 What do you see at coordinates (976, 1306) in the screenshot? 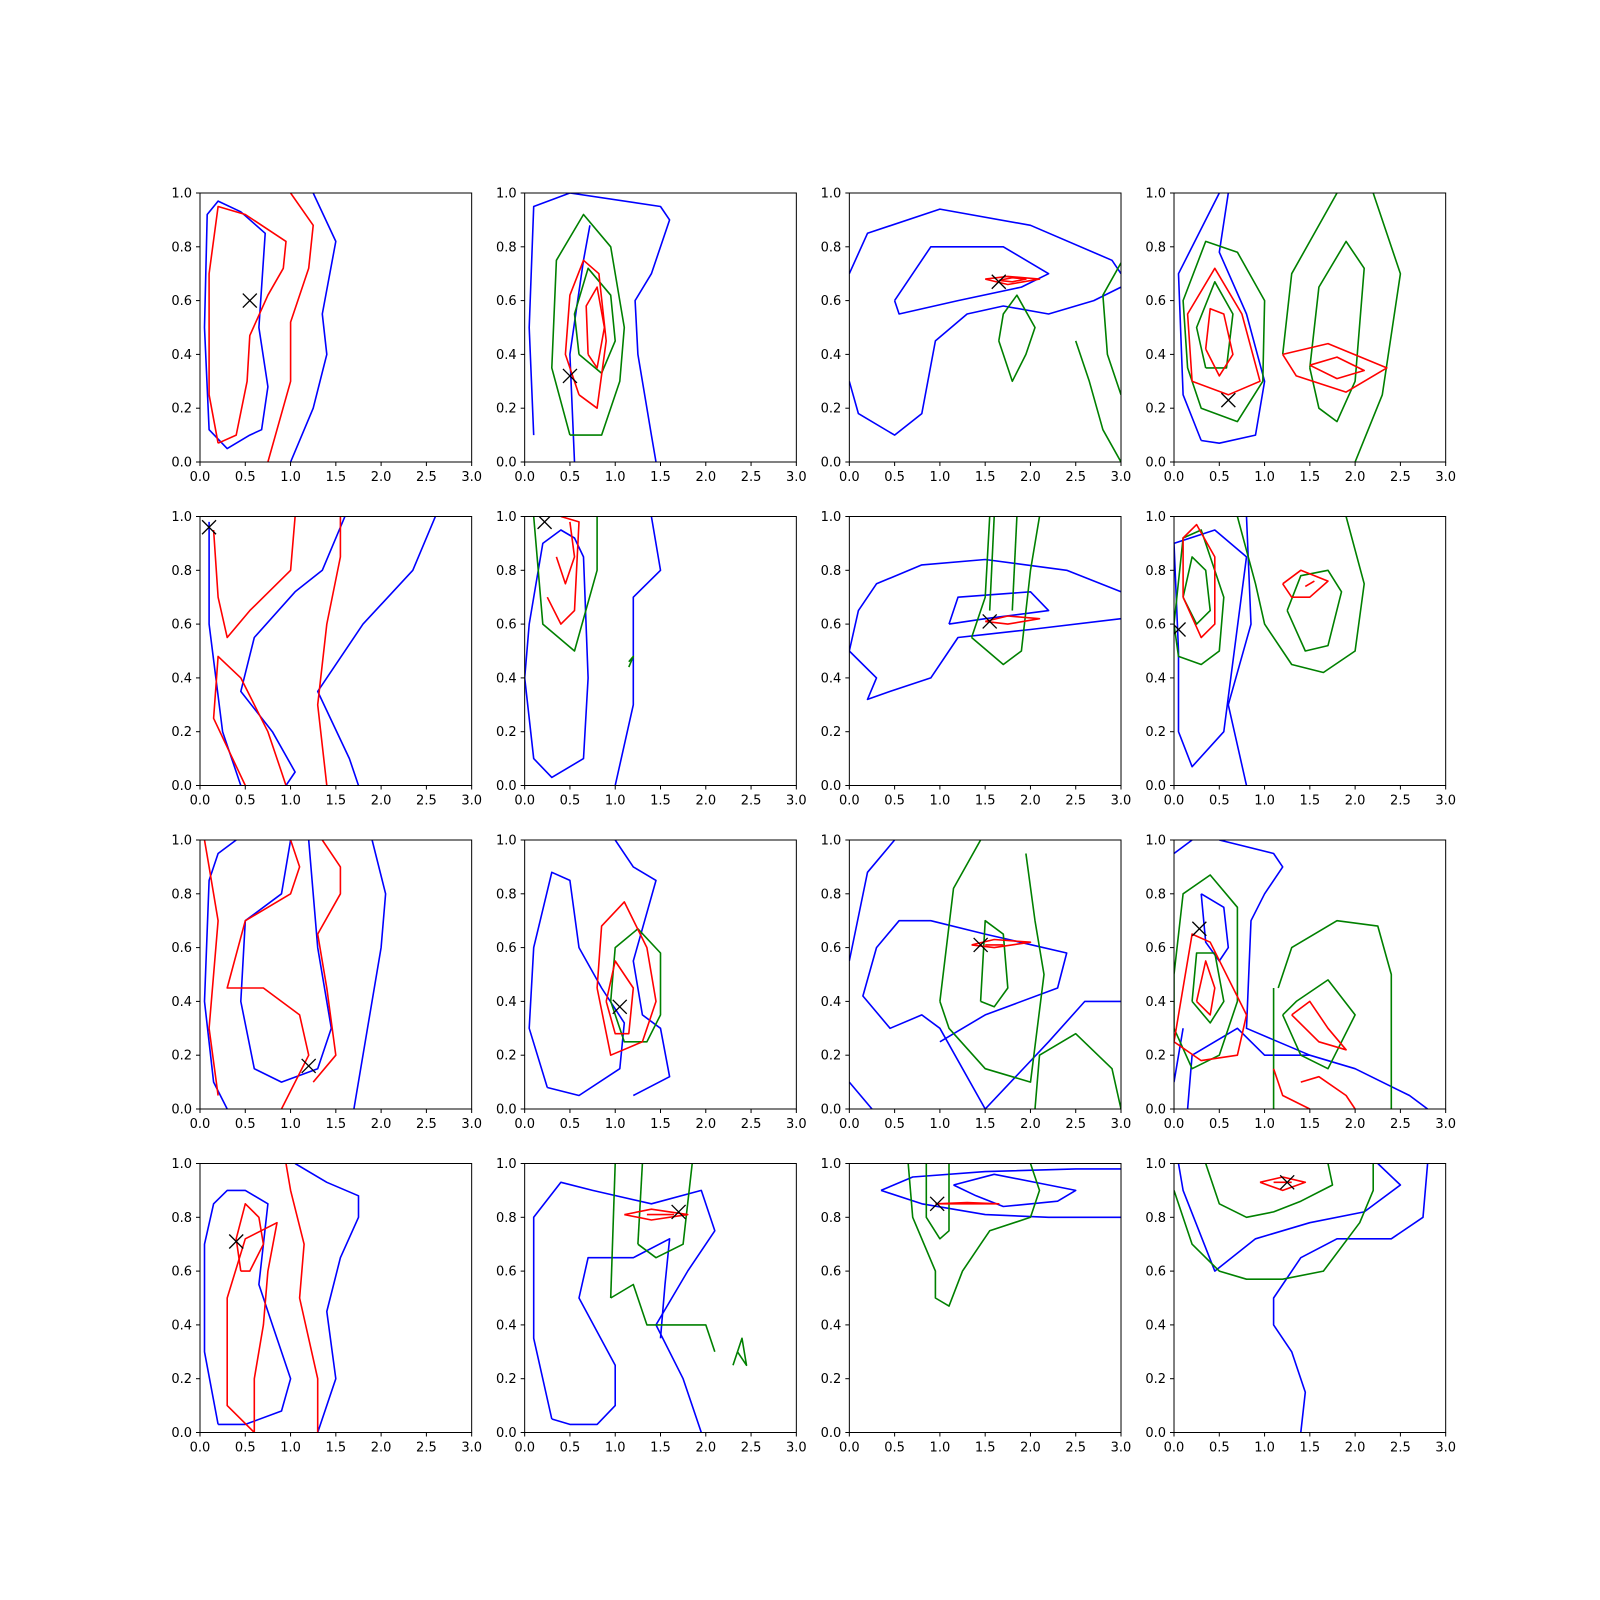
I see `subplot-4-3: 0.0 0.5 1.0 1.5 2.0 2.5 3.0 0.0 0.2 0.4 0.6 0.8 1.0` at bounding box center [976, 1306].